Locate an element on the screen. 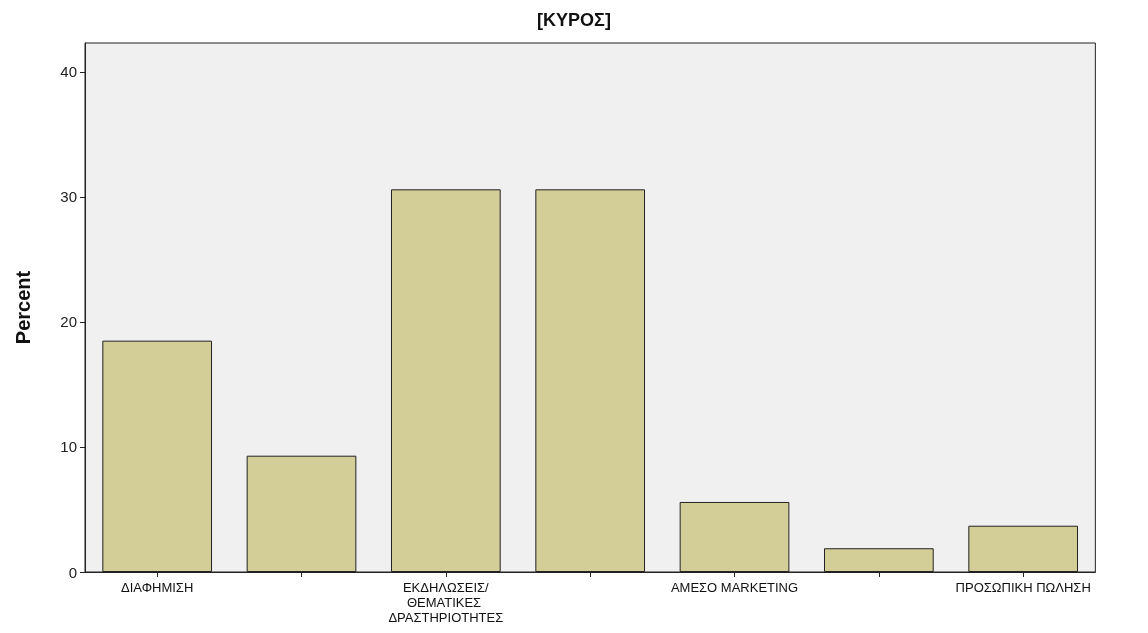 The height and width of the screenshot is (633, 1148). chart-title: [ΚΥΡΟΣ] is located at coordinates (574, 20).